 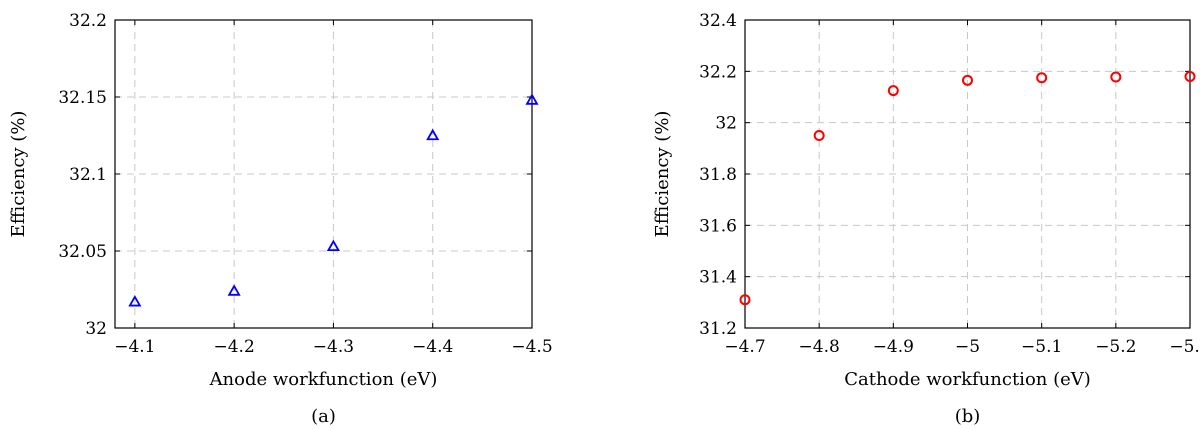 I want to click on x-axis-label: Anode workfunction (eV), so click(x=323, y=379).